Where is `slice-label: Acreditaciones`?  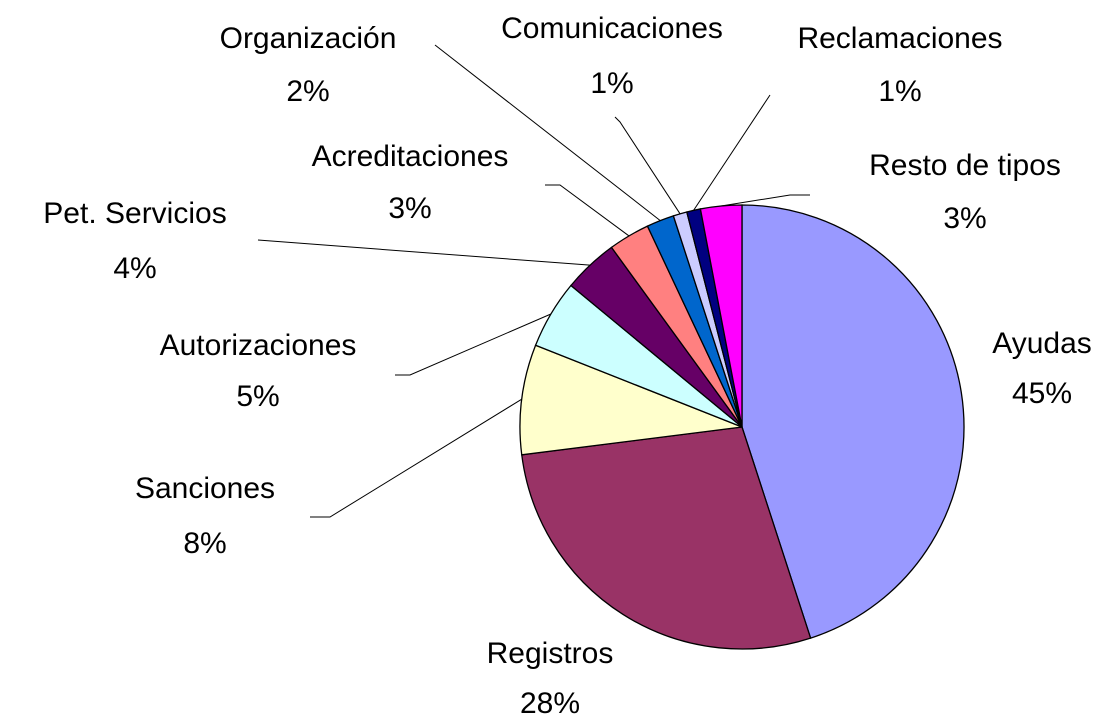 slice-label: Acreditaciones is located at coordinates (410, 156).